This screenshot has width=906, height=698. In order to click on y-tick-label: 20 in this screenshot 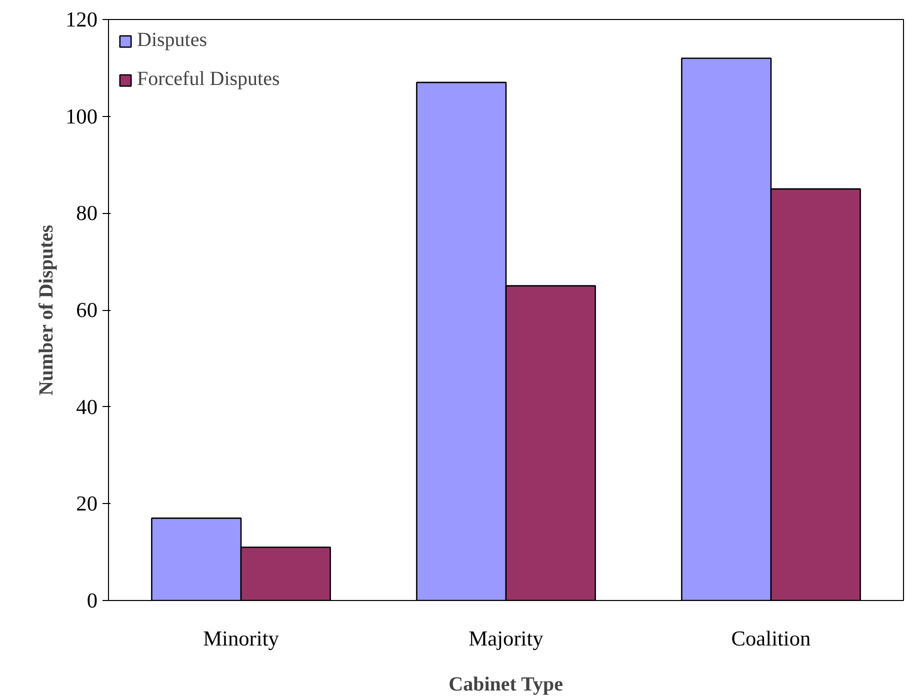, I will do `click(87, 504)`.